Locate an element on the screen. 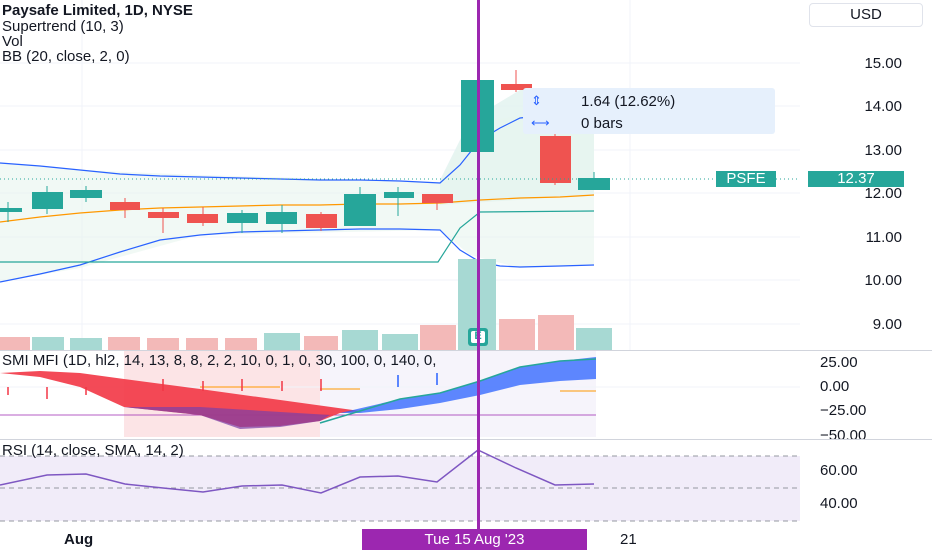 The image size is (932, 550). measure-bars: 0 bars is located at coordinates (602, 123).